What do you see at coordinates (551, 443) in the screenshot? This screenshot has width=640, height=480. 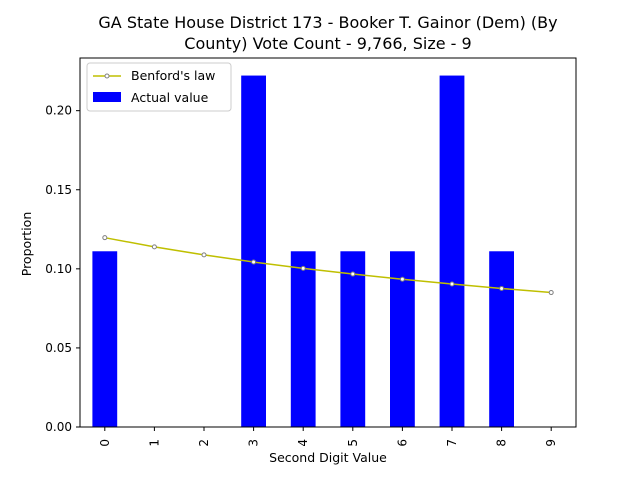 I see `x-tick-label: 9` at bounding box center [551, 443].